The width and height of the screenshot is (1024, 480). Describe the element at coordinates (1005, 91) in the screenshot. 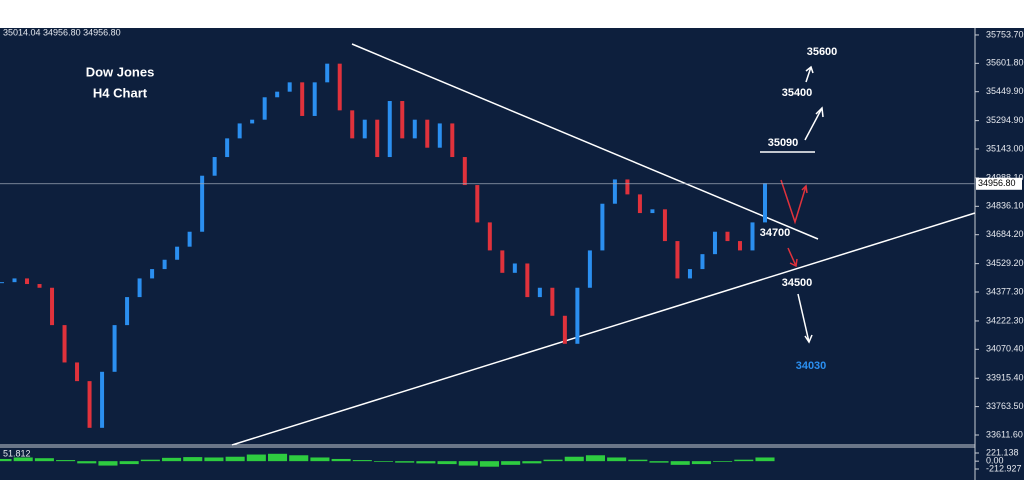

I see `y-tick-label: 35449.90` at that location.